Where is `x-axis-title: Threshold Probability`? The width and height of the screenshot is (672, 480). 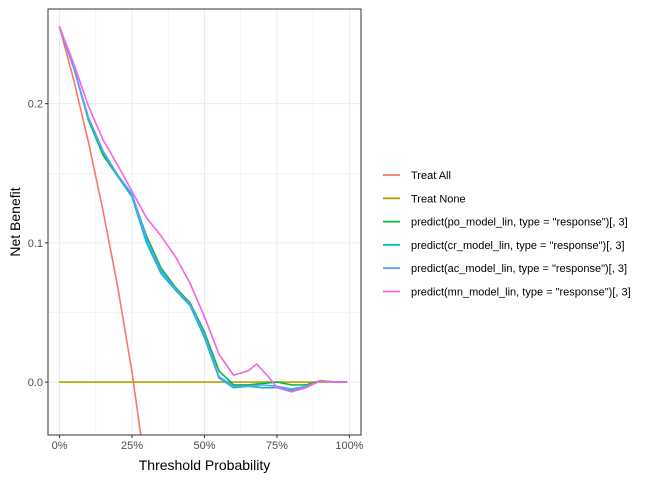 x-axis-title: Threshold Probability is located at coordinates (205, 465).